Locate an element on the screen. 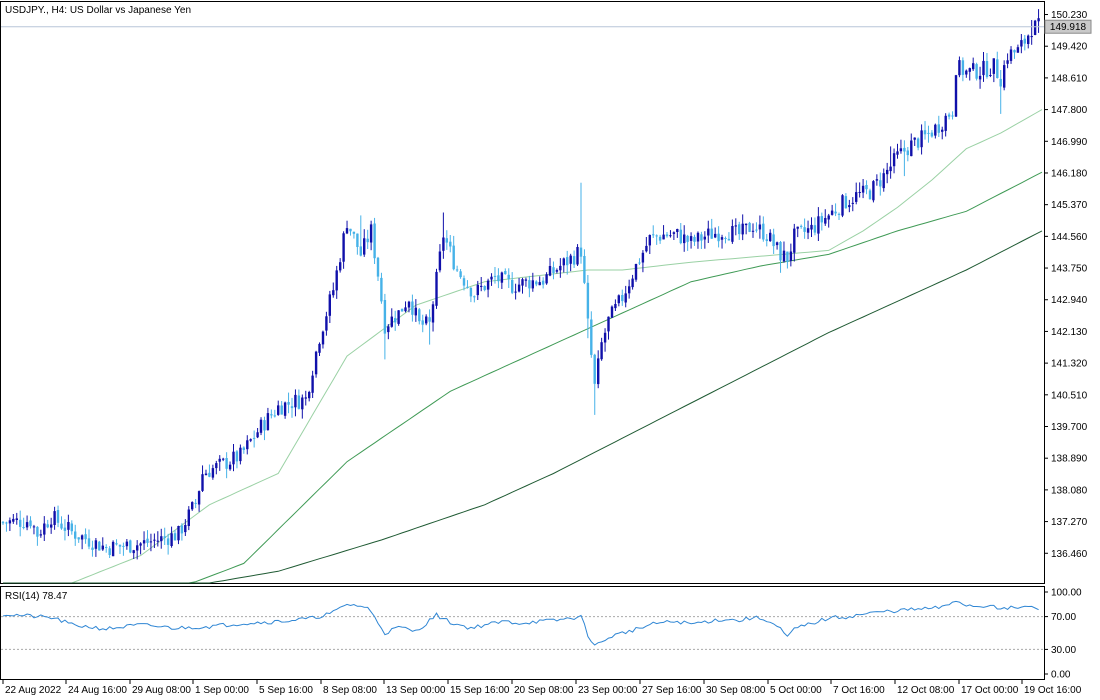 This screenshot has height=700, width=1100. price-axis-label: 145.370 is located at coordinates (1069, 205).